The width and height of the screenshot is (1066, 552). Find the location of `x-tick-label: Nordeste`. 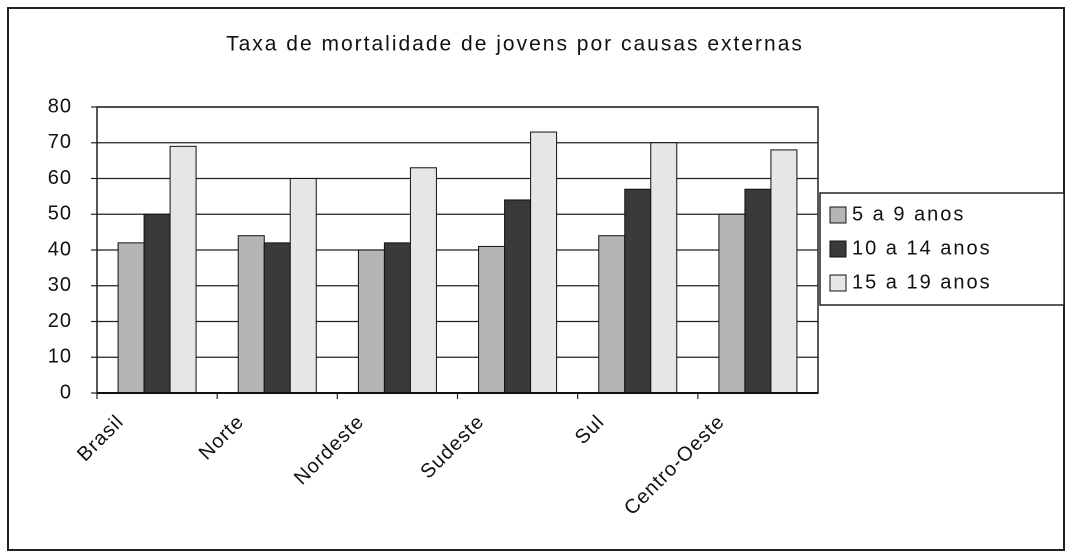

x-tick-label: Nordeste is located at coordinates (329, 450).